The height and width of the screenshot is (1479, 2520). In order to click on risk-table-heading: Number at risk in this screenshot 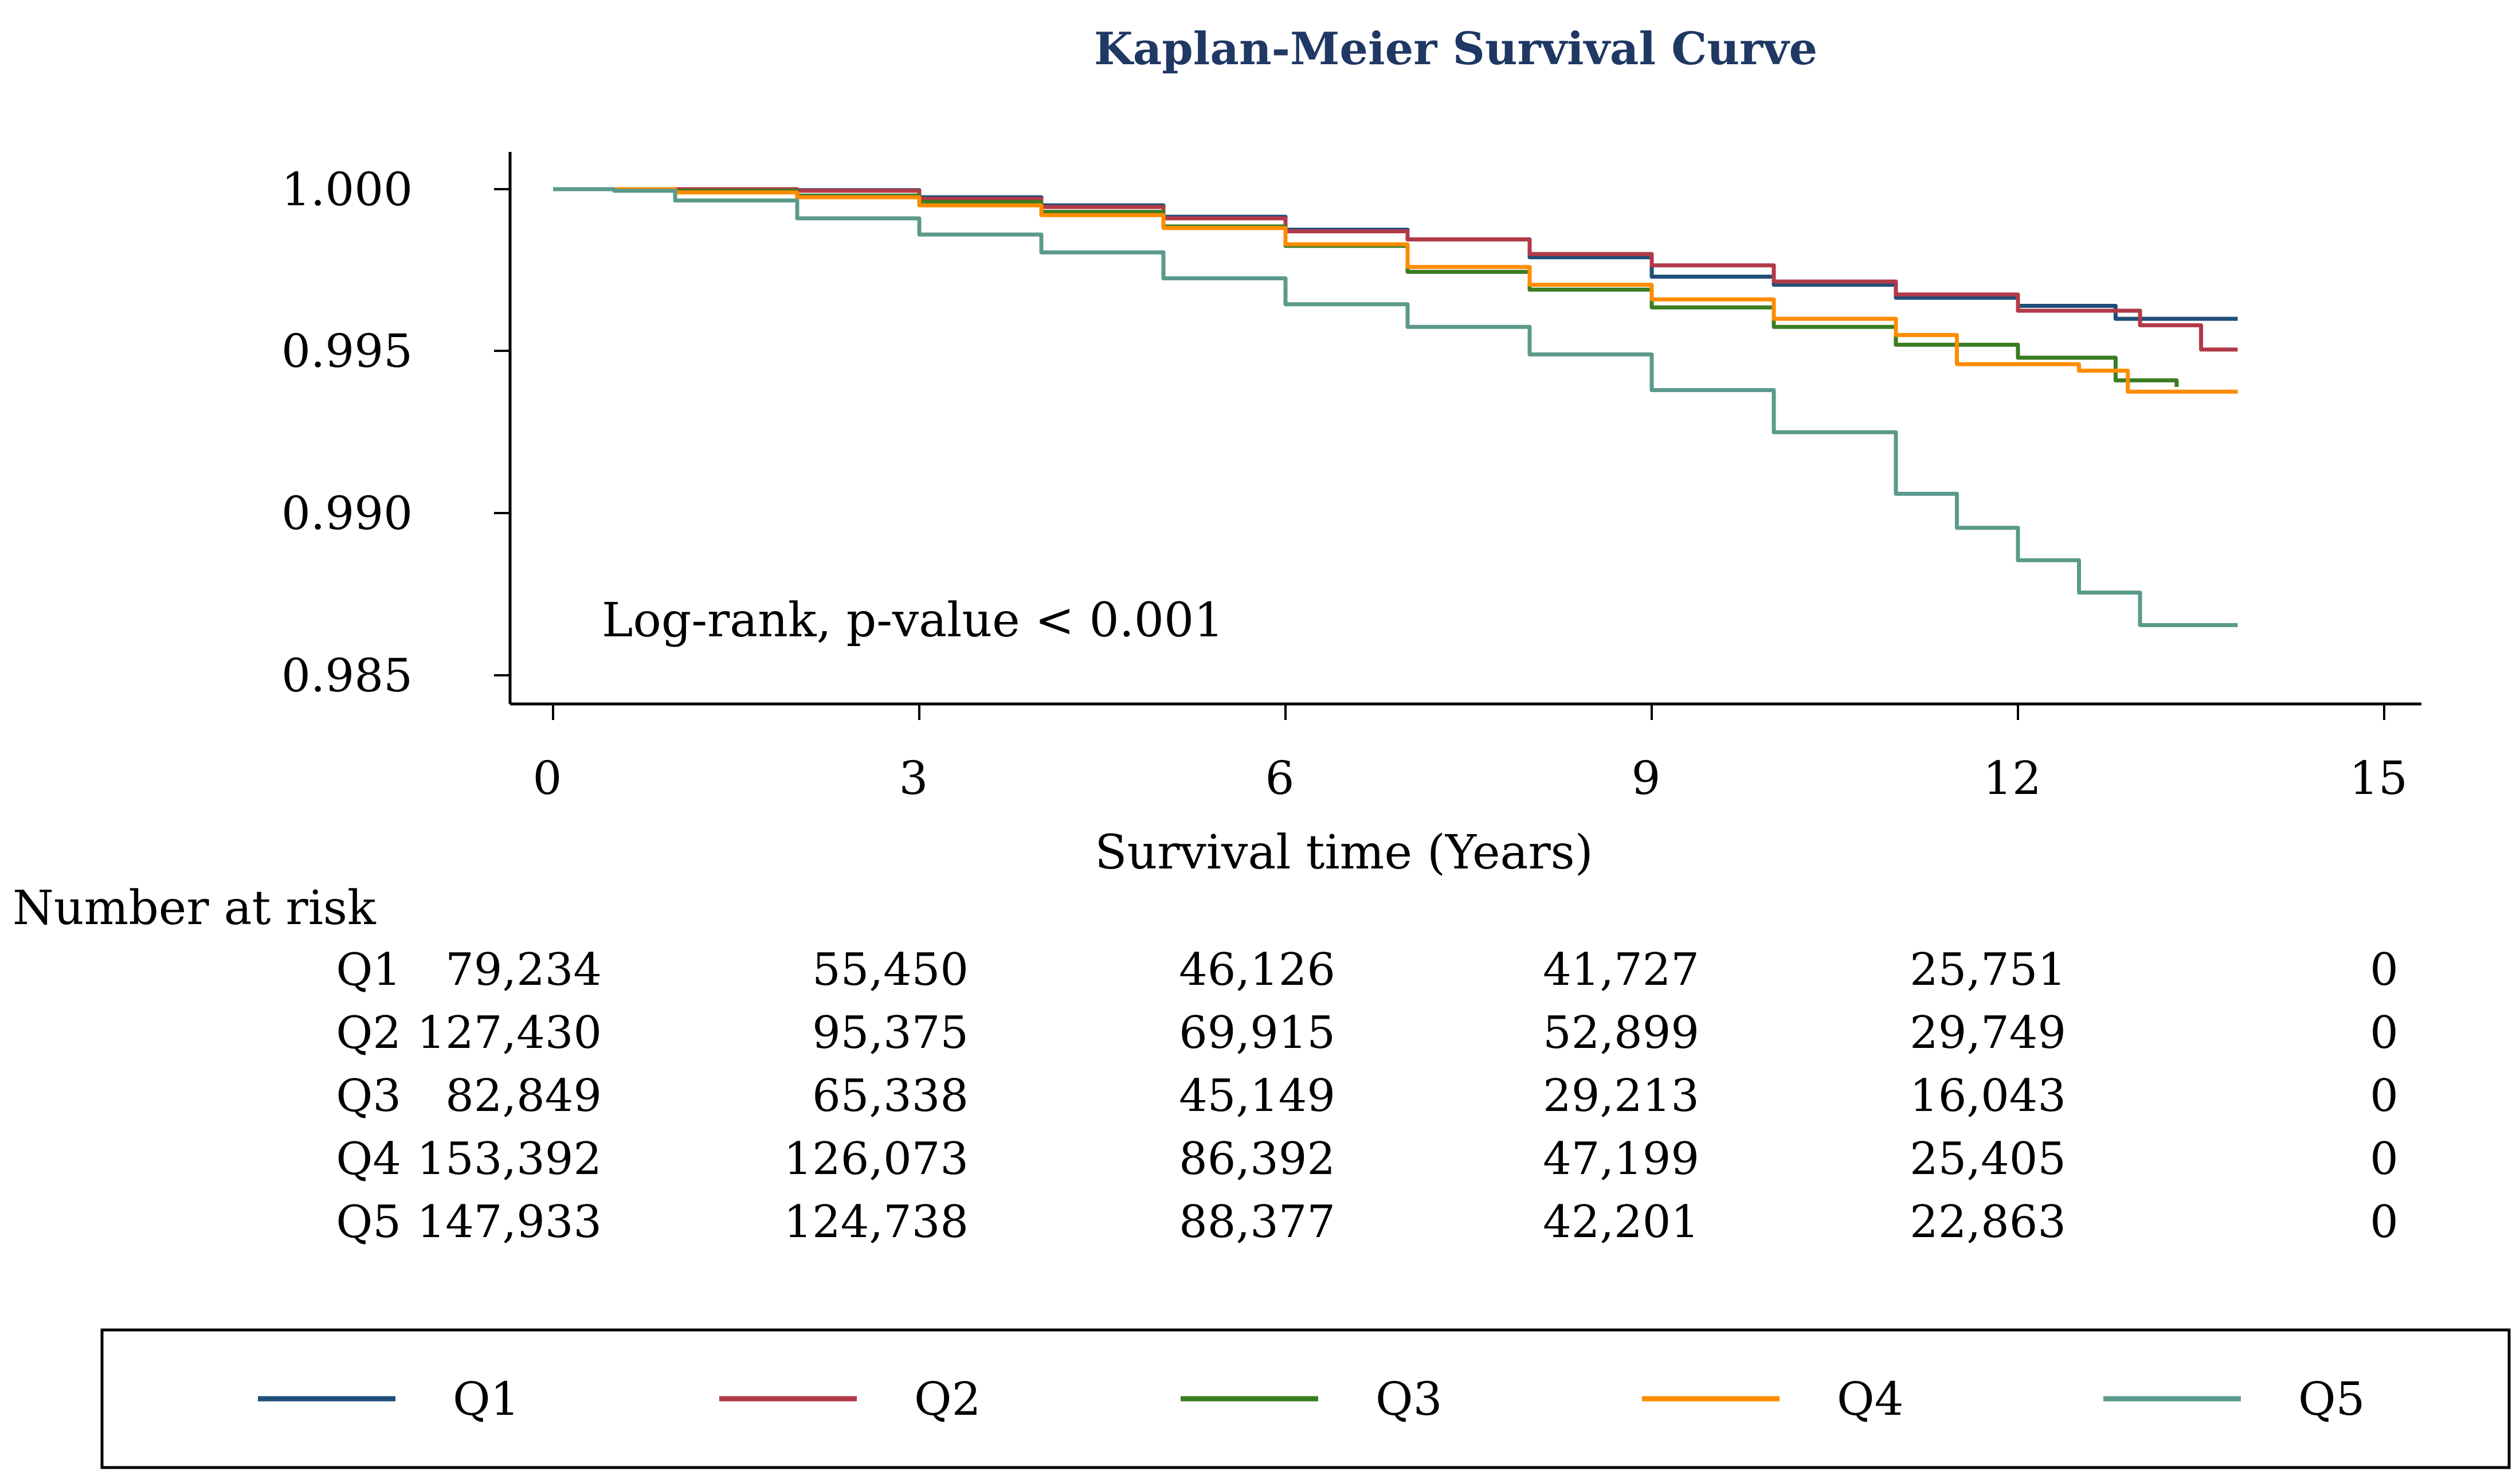, I will do `click(195, 908)`.